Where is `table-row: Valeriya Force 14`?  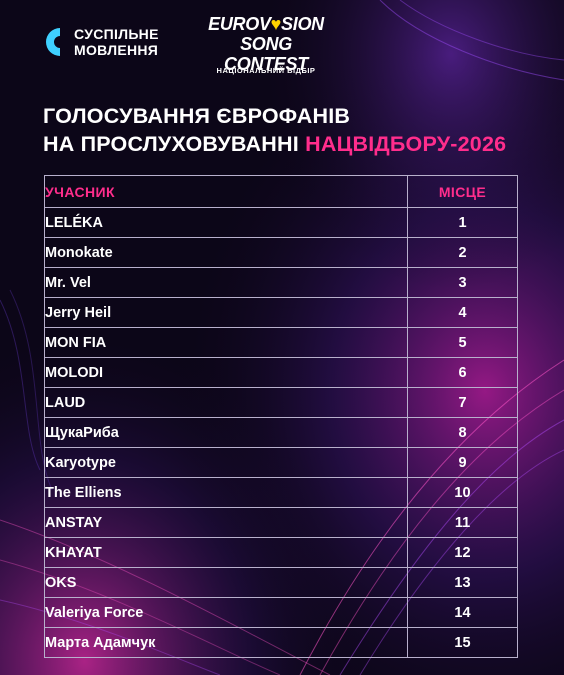
table-row: Valeriya Force 14 is located at coordinates (281, 612).